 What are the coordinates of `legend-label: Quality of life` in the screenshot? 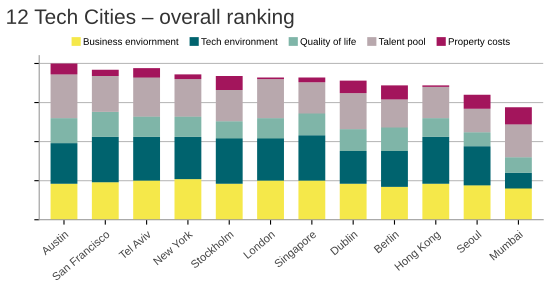 It's located at (328, 42).